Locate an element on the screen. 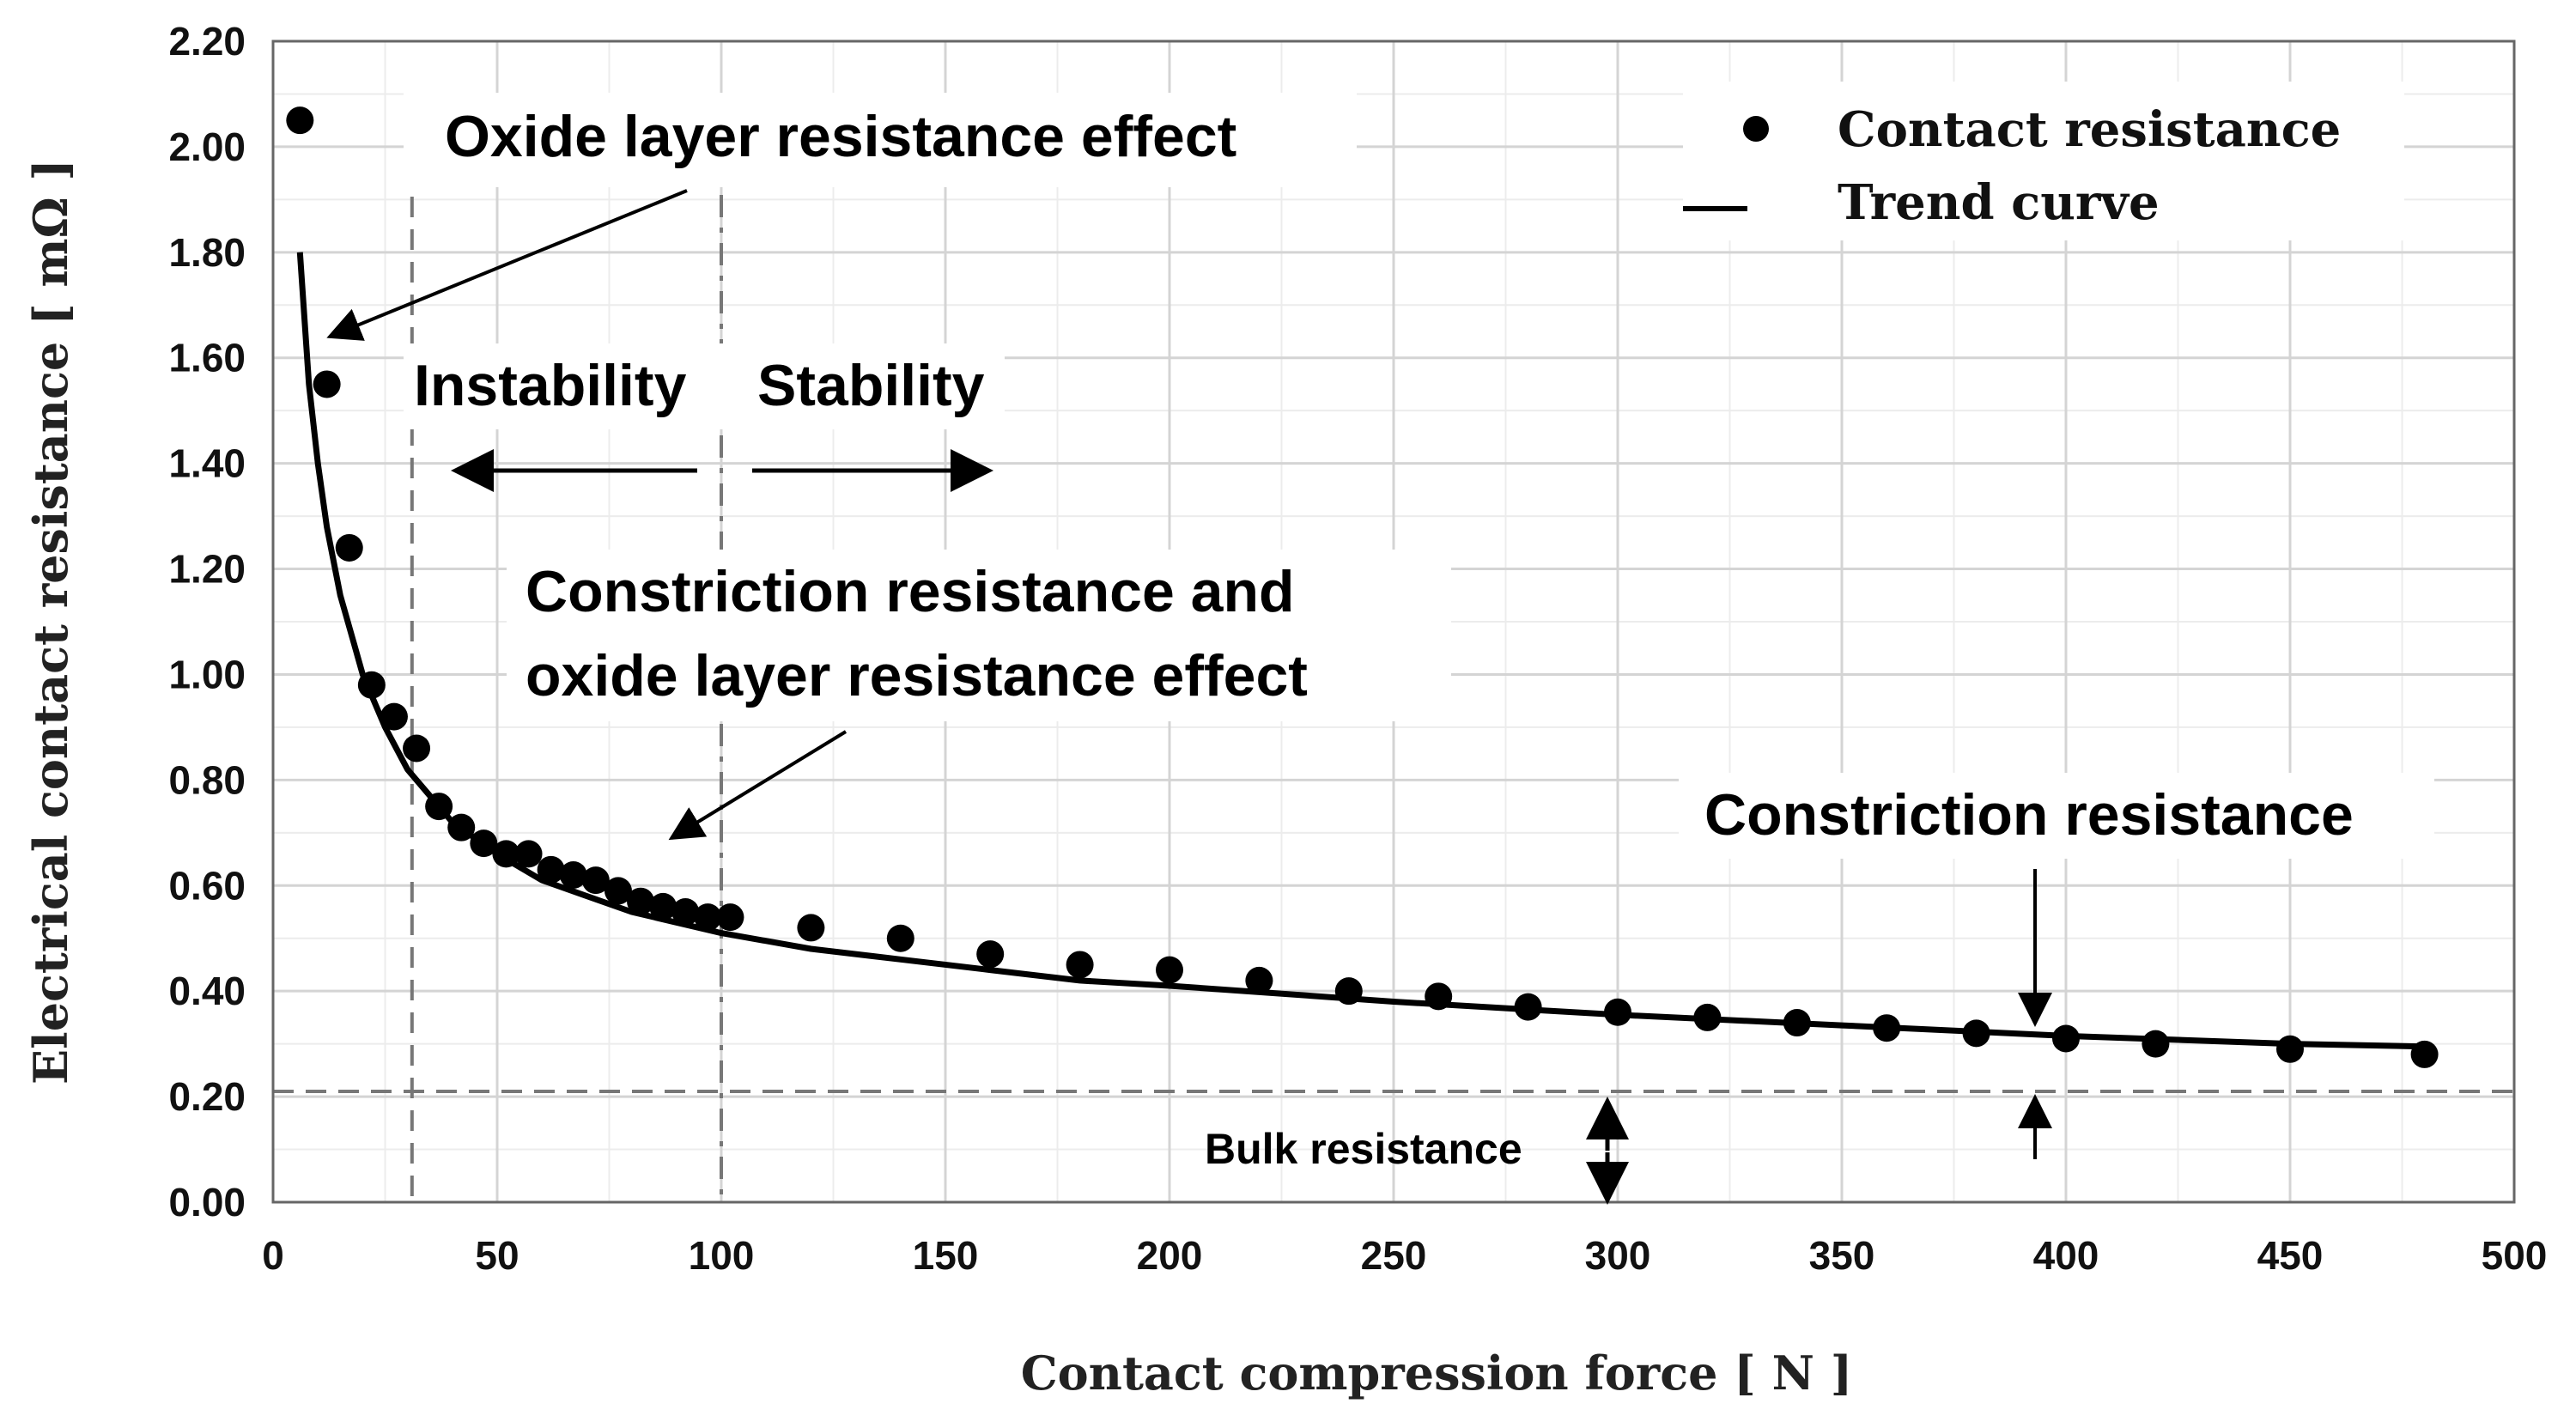 The image size is (2576, 1428). x-tick-label: 350 is located at coordinates (1842, 1255).